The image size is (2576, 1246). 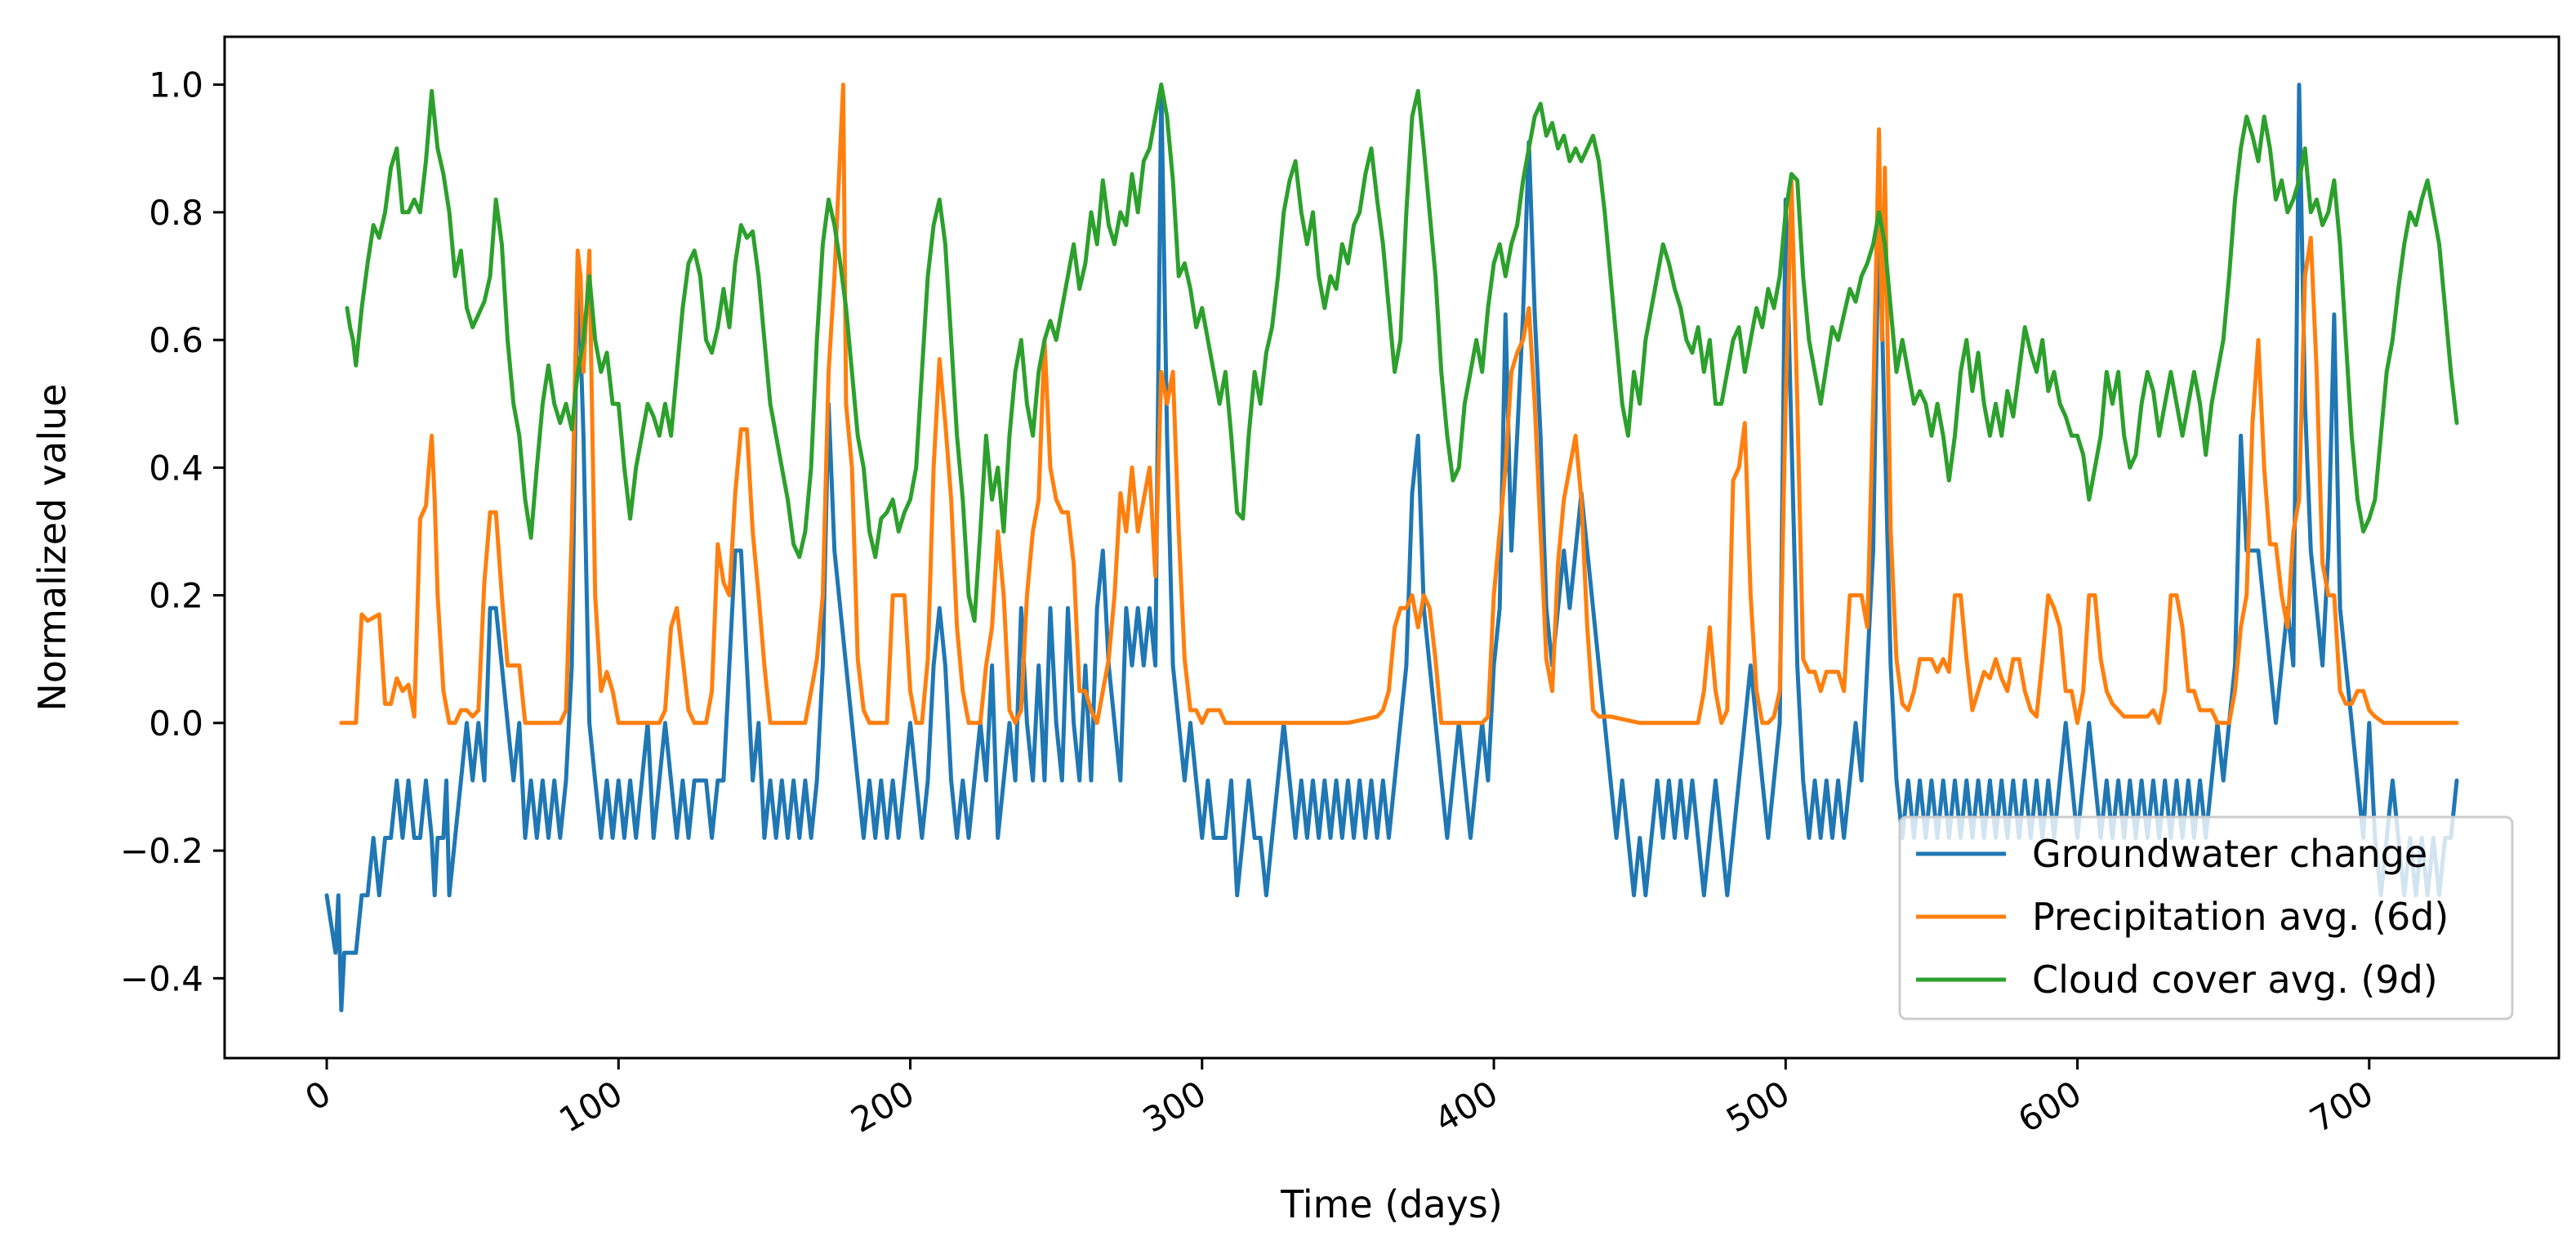 What do you see at coordinates (1391, 1204) in the screenshot?
I see `x-axis-label: Time (days)` at bounding box center [1391, 1204].